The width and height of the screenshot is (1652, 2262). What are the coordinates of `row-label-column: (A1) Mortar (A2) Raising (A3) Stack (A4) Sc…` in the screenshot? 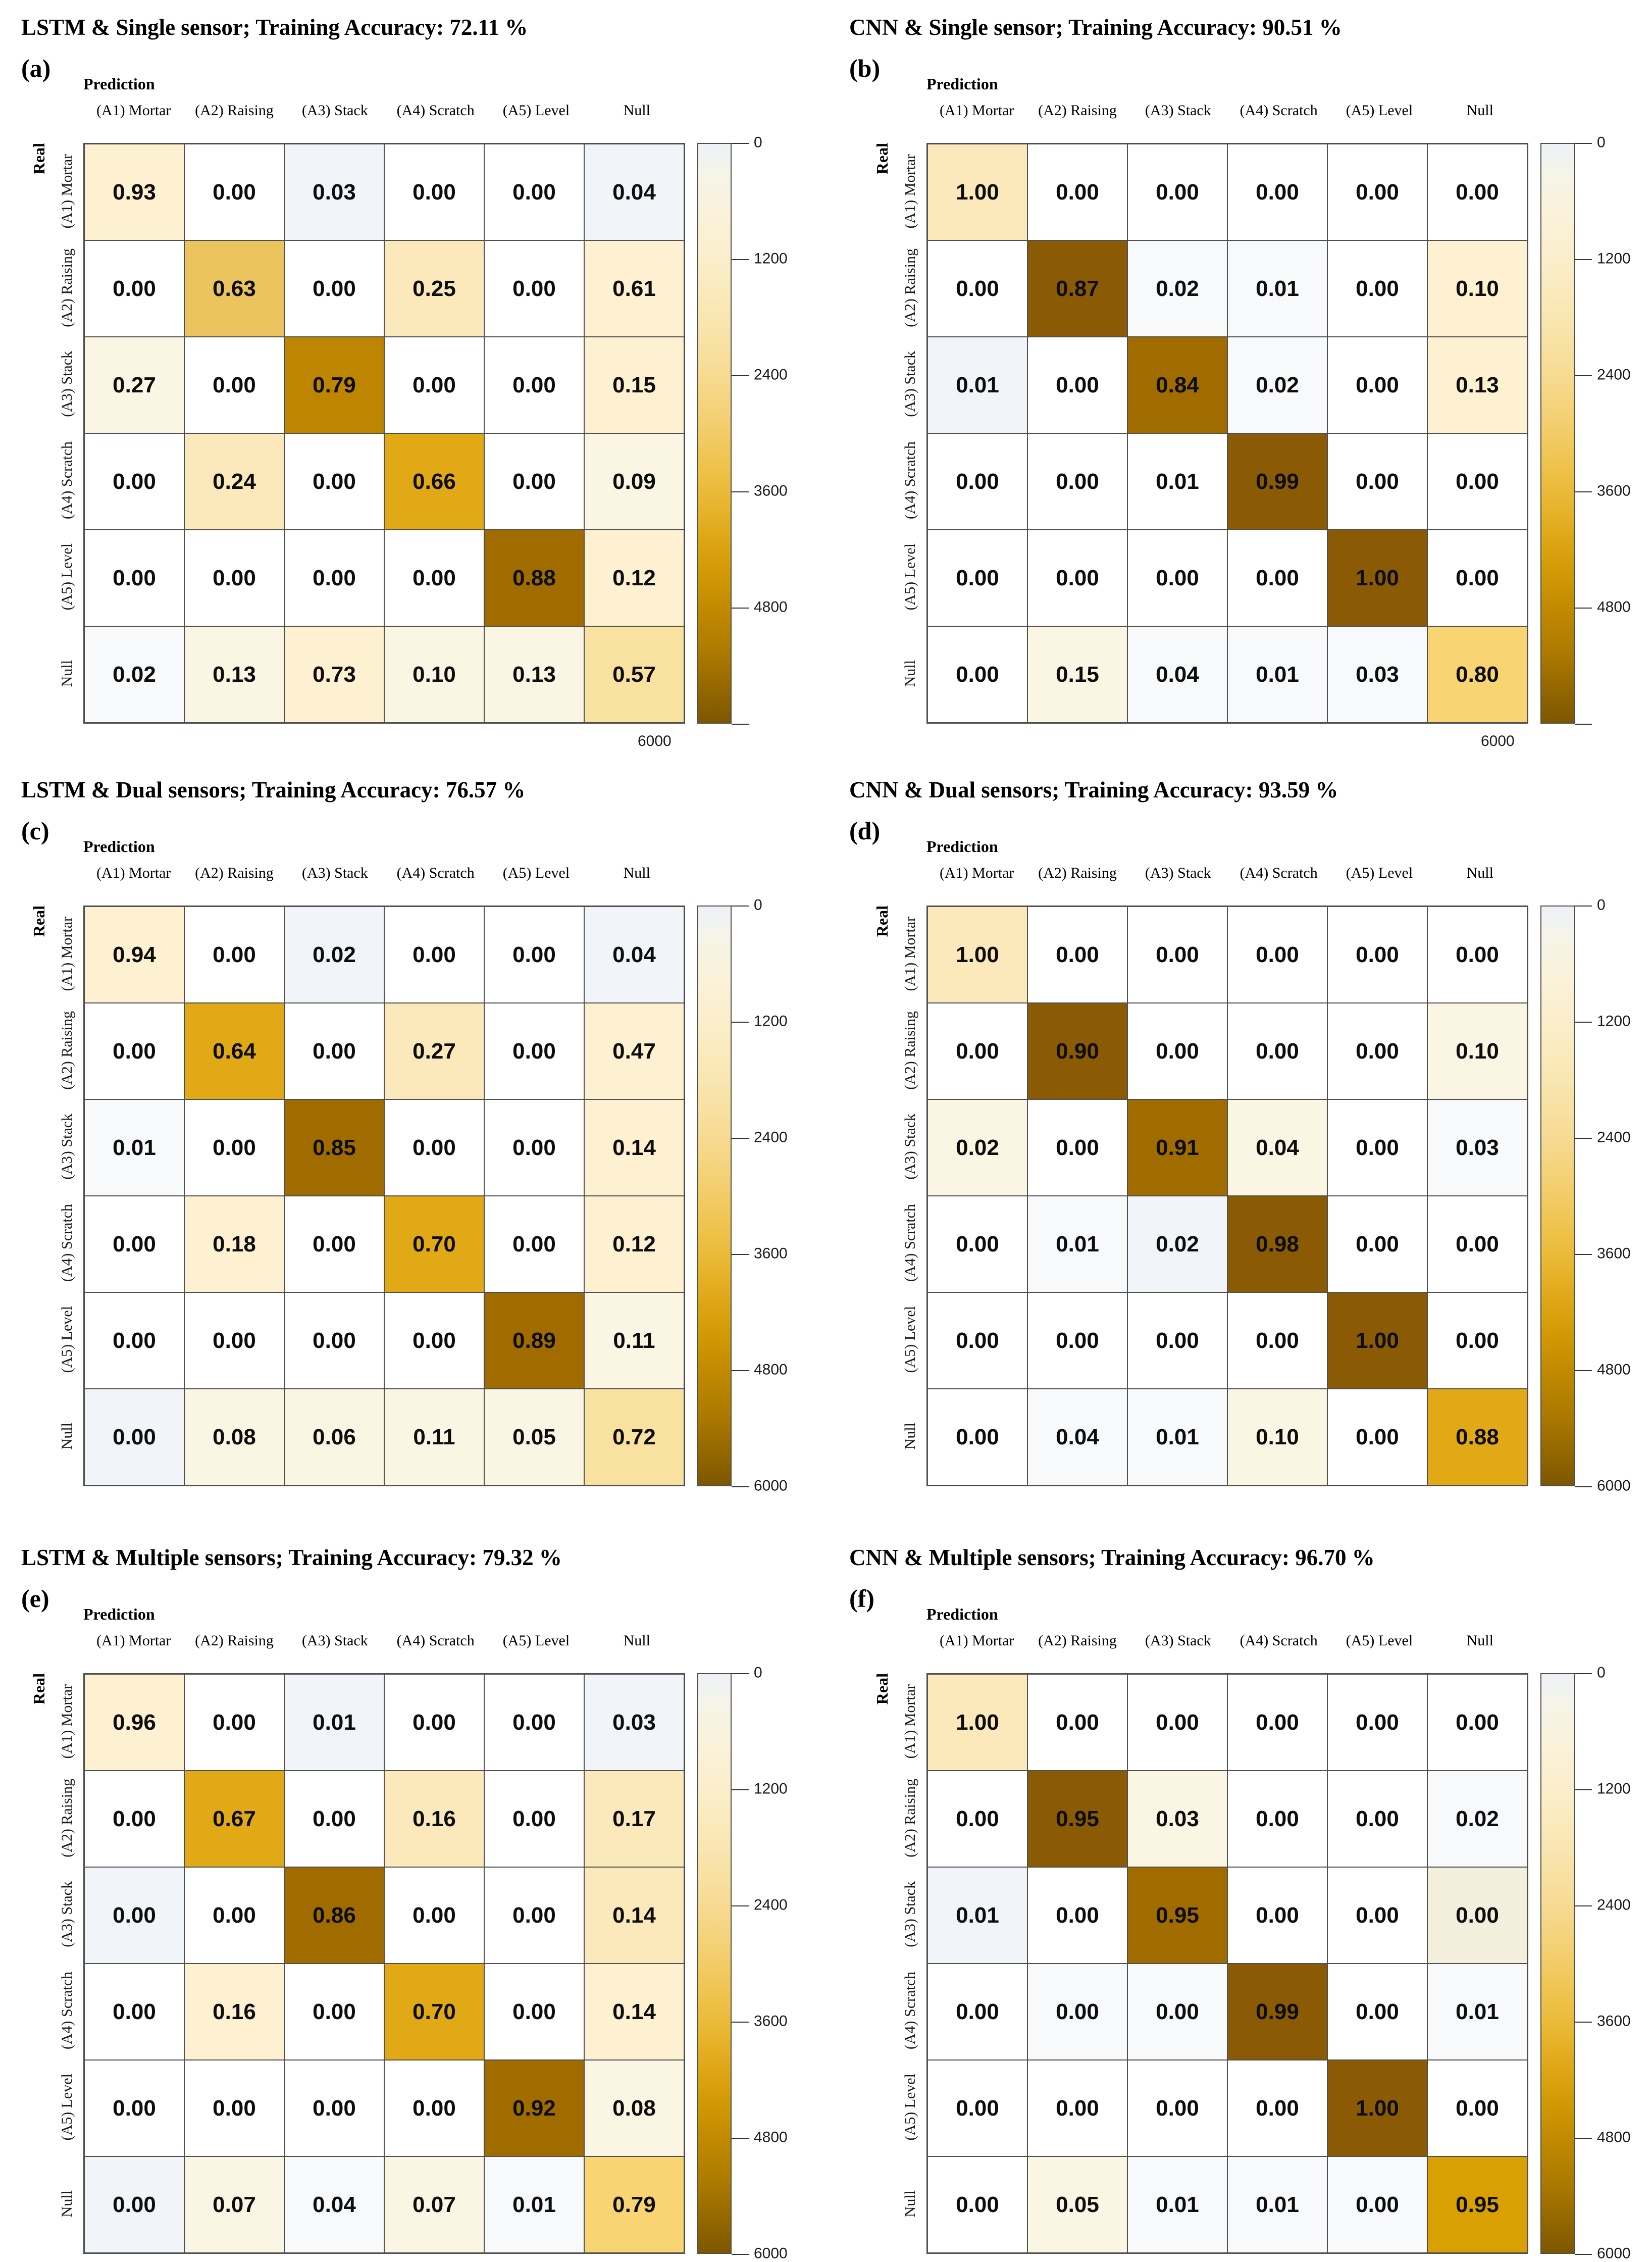 It's located at (910, 433).